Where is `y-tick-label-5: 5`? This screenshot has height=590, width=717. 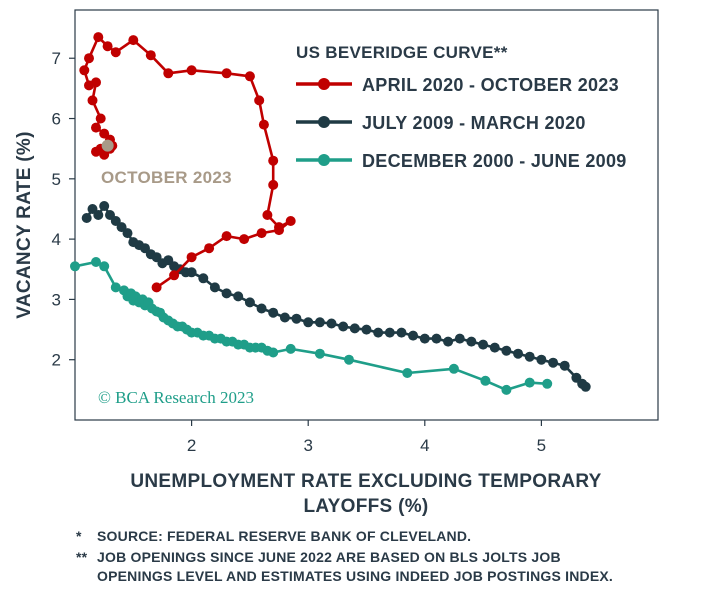 y-tick-label-5: 5 is located at coordinates (56, 179).